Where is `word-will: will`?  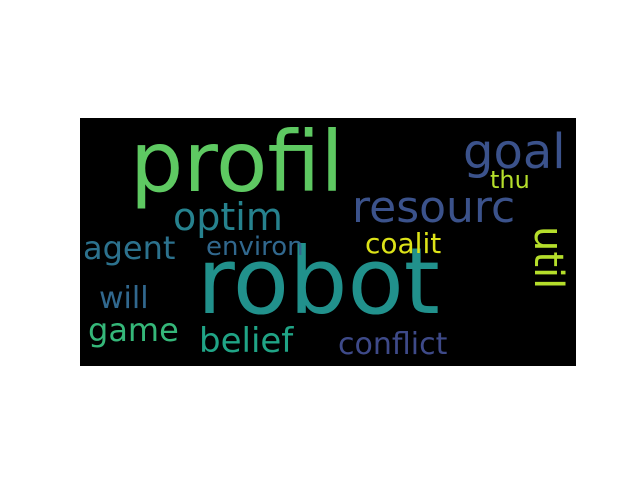
word-will: will is located at coordinates (124, 298).